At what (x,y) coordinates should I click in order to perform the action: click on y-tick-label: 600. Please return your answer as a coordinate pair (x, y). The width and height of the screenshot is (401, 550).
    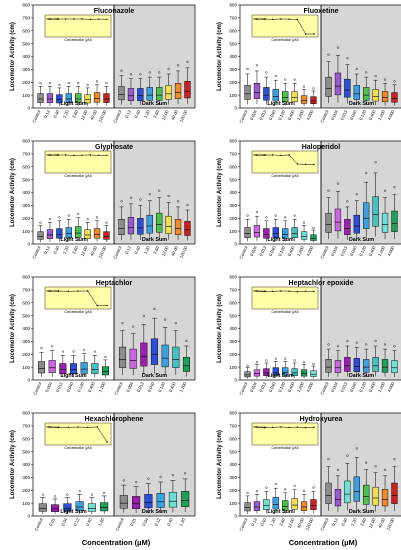
    Looking at the image, I should click on (26, 166).